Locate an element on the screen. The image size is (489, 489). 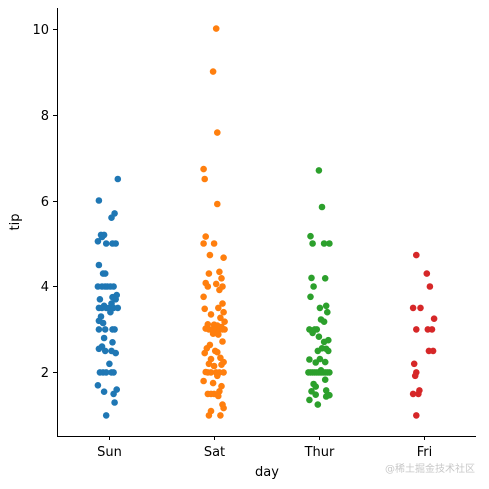
y-tick-label-4: 4 is located at coordinates (45, 287).